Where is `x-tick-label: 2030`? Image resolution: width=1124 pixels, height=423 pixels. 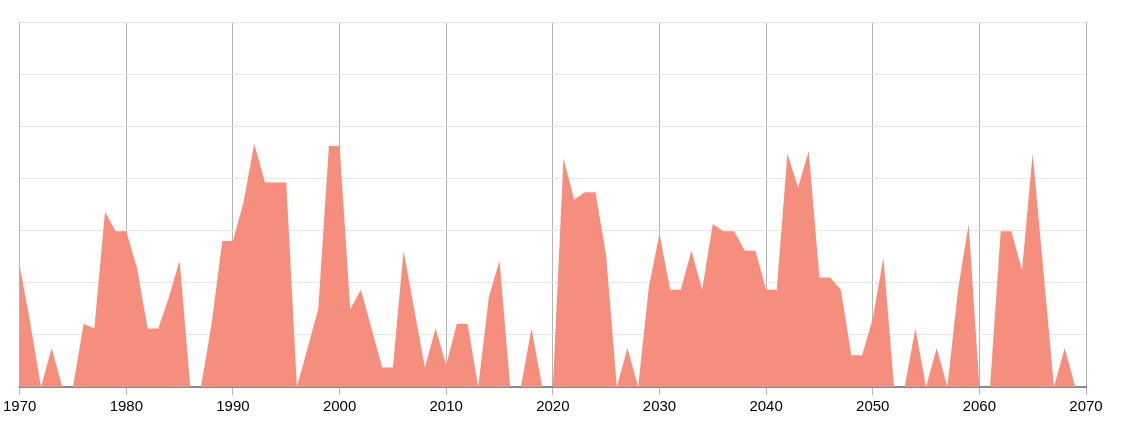
x-tick-label: 2030 is located at coordinates (659, 406).